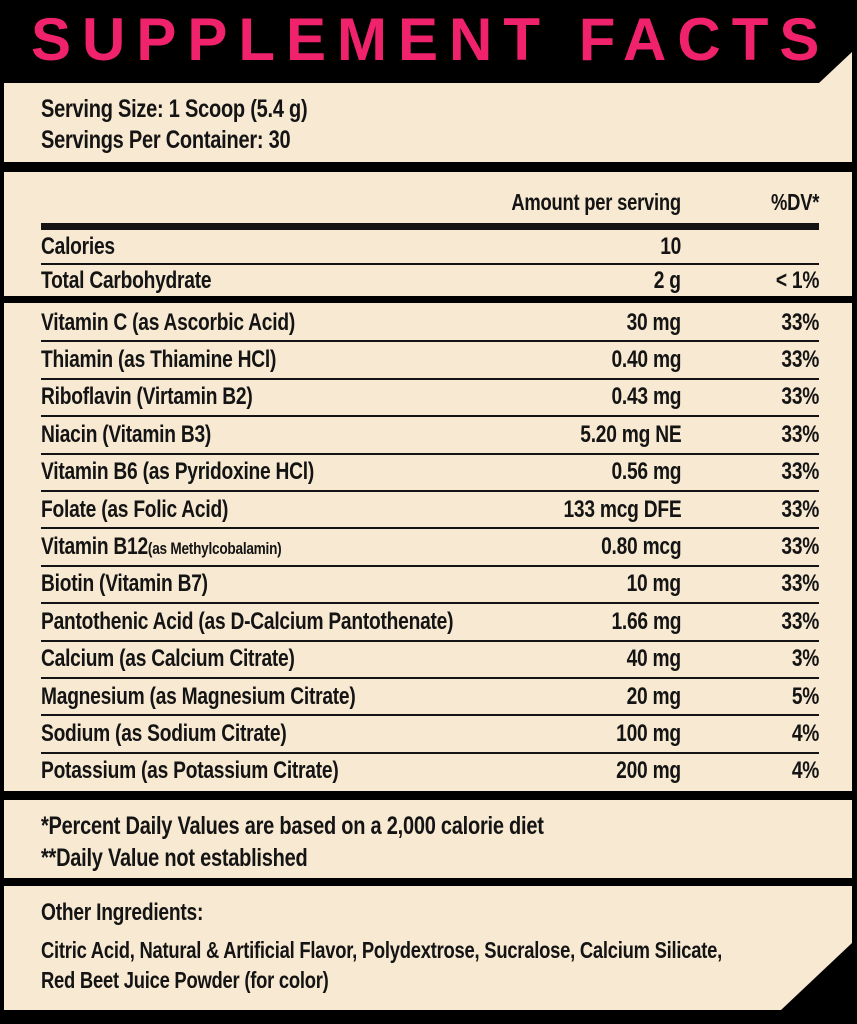  Describe the element at coordinates (168, 659) in the screenshot. I see `nutrient-name: Calcium (as Calcium Citrate)` at that location.